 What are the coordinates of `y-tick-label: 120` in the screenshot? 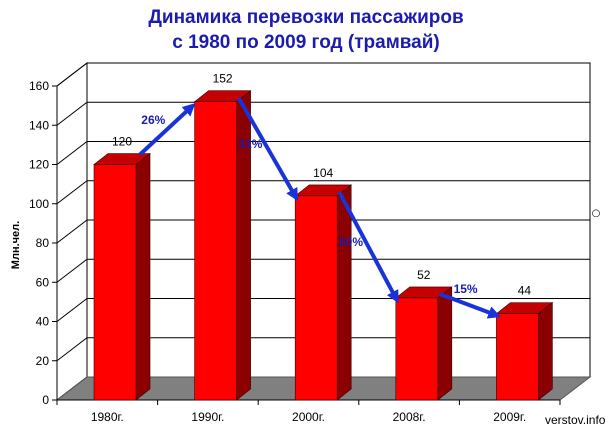 It's located at (39, 165).